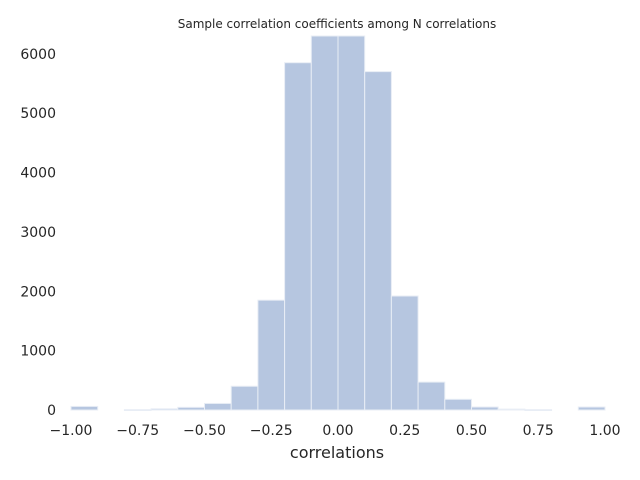 This screenshot has height=480, width=640. Describe the element at coordinates (137, 431) in the screenshot. I see `x-tick-label: −0.75` at that location.